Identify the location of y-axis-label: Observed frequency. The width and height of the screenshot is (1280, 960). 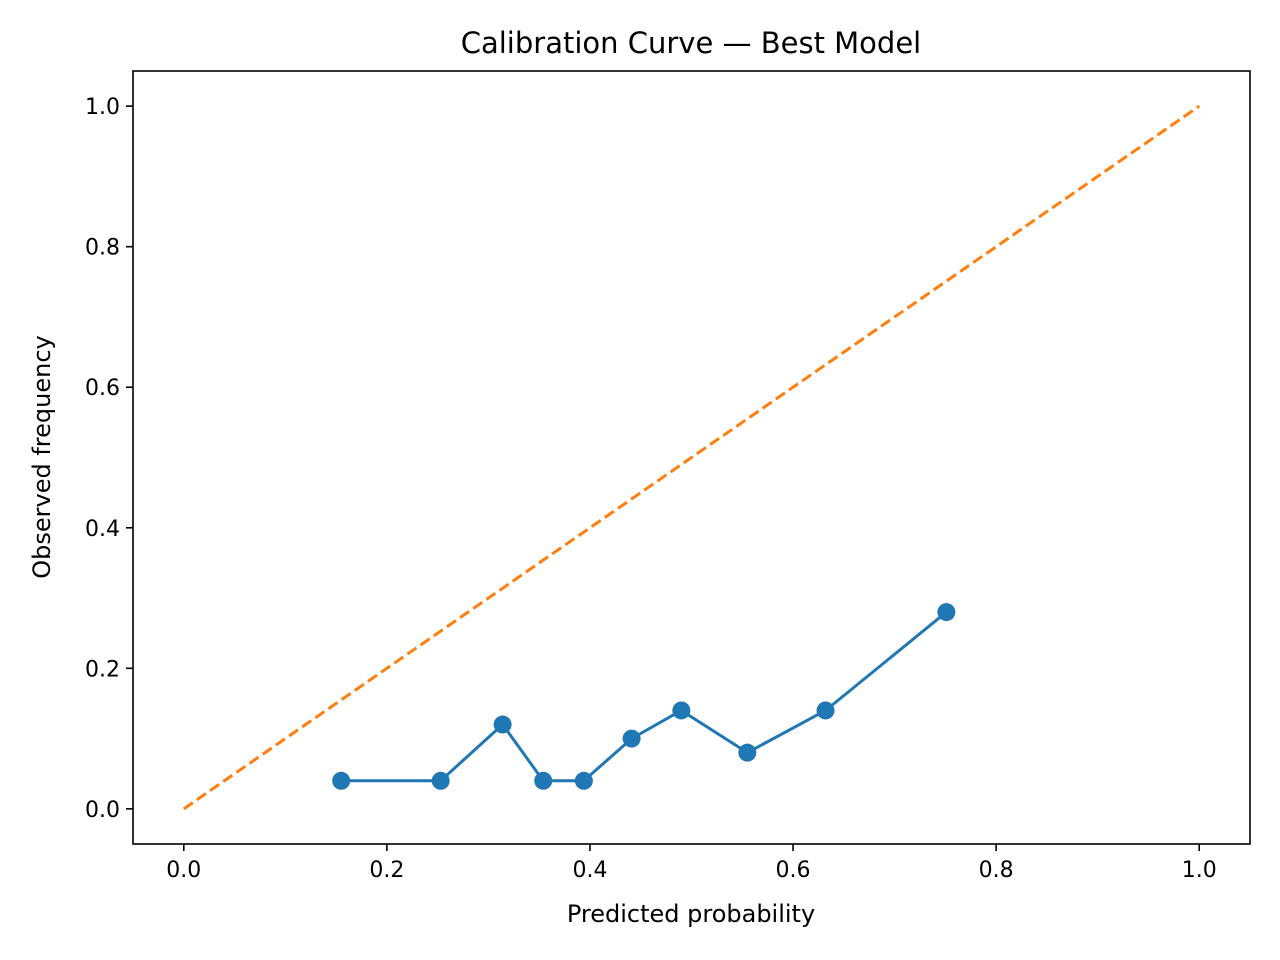
(42, 456).